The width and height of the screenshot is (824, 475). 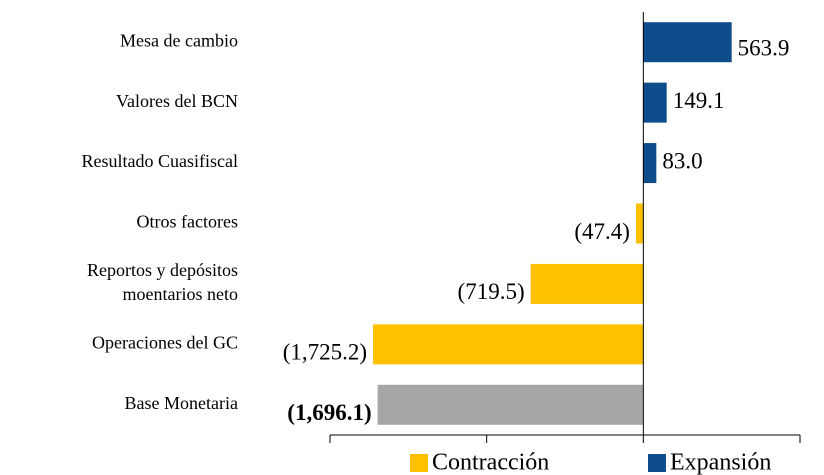 What do you see at coordinates (162, 270) in the screenshot?
I see `category-label: Reportos y depósitos` at bounding box center [162, 270].